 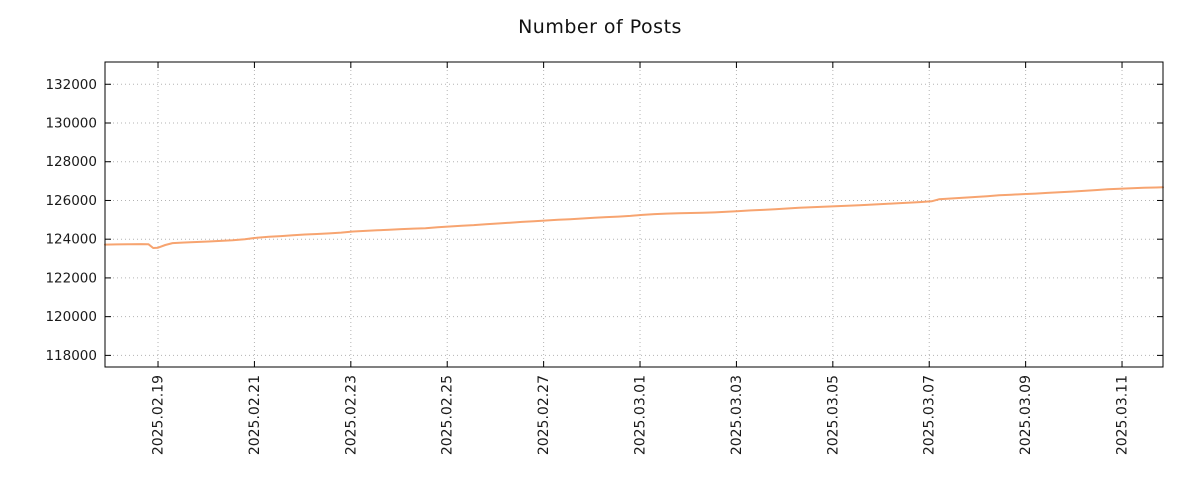 I want to click on x-tick-label: 2025.03.07, so click(x=930, y=415).